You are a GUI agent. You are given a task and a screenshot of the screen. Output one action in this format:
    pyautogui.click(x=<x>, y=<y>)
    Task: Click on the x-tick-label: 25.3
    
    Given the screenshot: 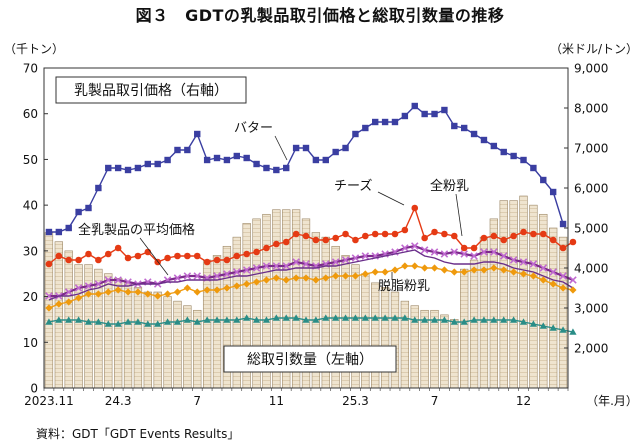 What is the action you would take?
    pyautogui.click(x=355, y=401)
    